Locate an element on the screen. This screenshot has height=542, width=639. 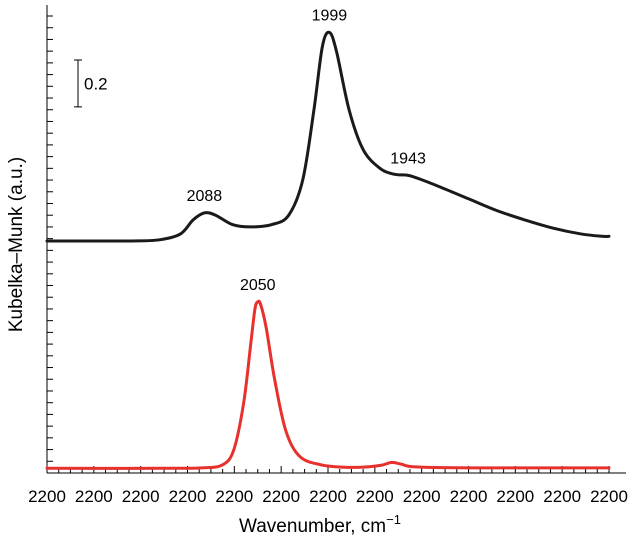
y-axis-title: Kubelka–Munk (a.u.) is located at coordinates (16, 244).